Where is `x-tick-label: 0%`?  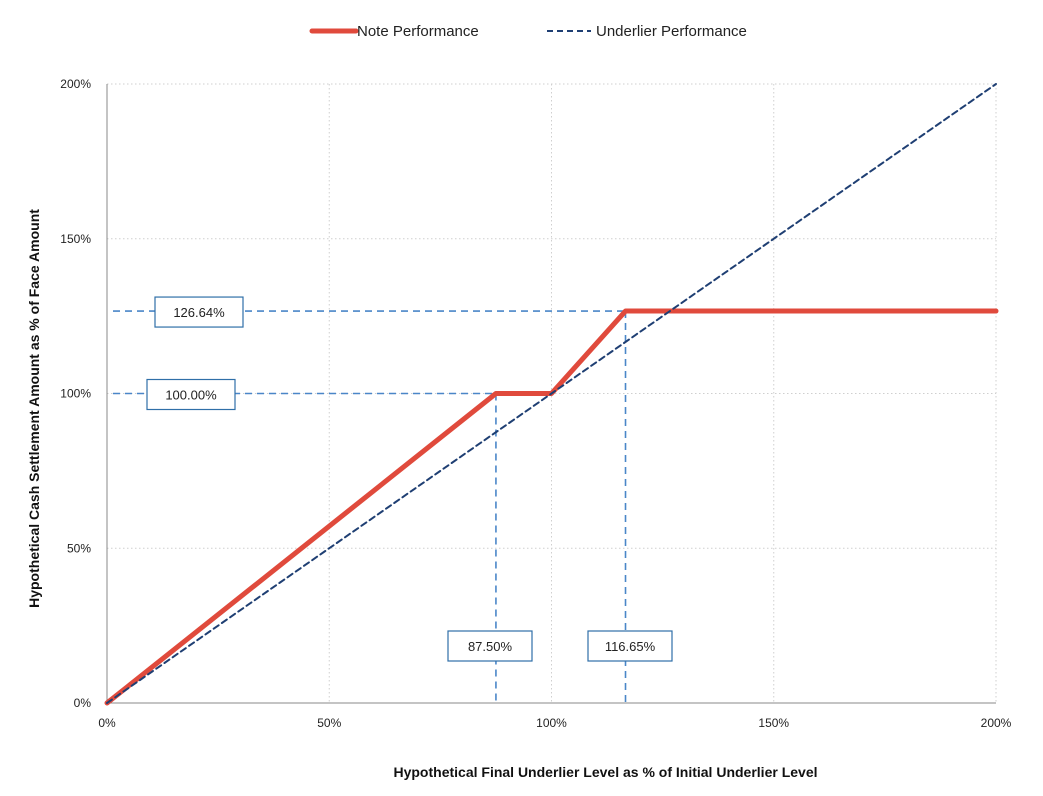
x-tick-label: 0% is located at coordinates (107, 723).